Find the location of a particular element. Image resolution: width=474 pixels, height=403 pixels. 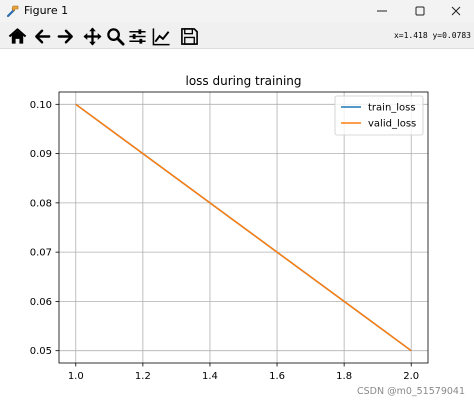

minimize-icon is located at coordinates (382, 11).